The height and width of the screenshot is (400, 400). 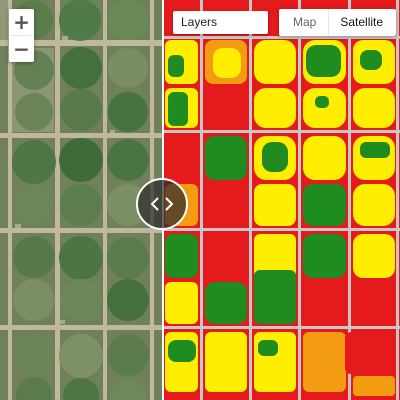 I want to click on map-type-control: Map Satellite, so click(x=338, y=22).